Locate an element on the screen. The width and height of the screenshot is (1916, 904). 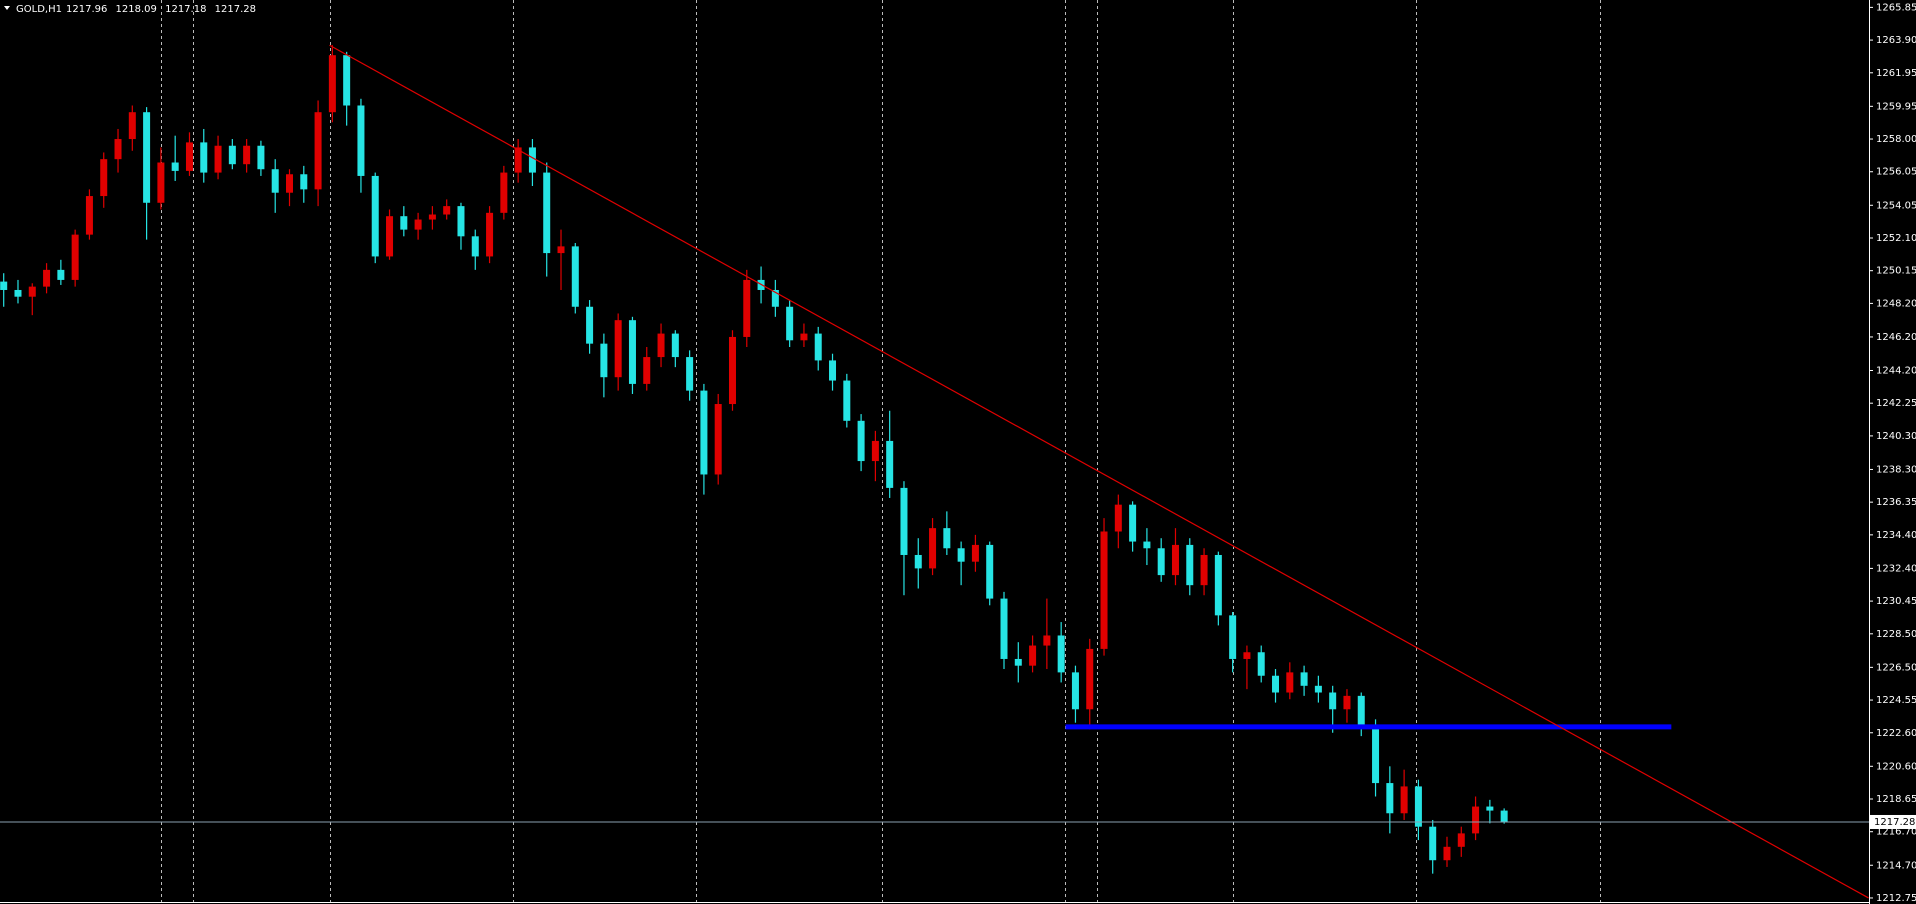
y-tick-label: 1261.95 is located at coordinates (1896, 73).